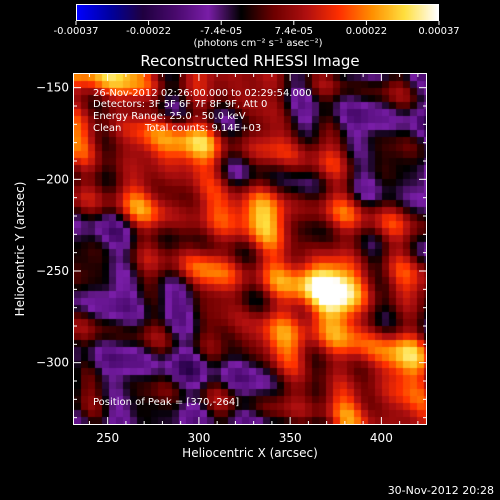 The image size is (500, 500). Describe the element at coordinates (258, 43) in the screenshot. I see `colorbar-unit-label: (photons cm⁻² s⁻¹ asec⁻²)` at that location.